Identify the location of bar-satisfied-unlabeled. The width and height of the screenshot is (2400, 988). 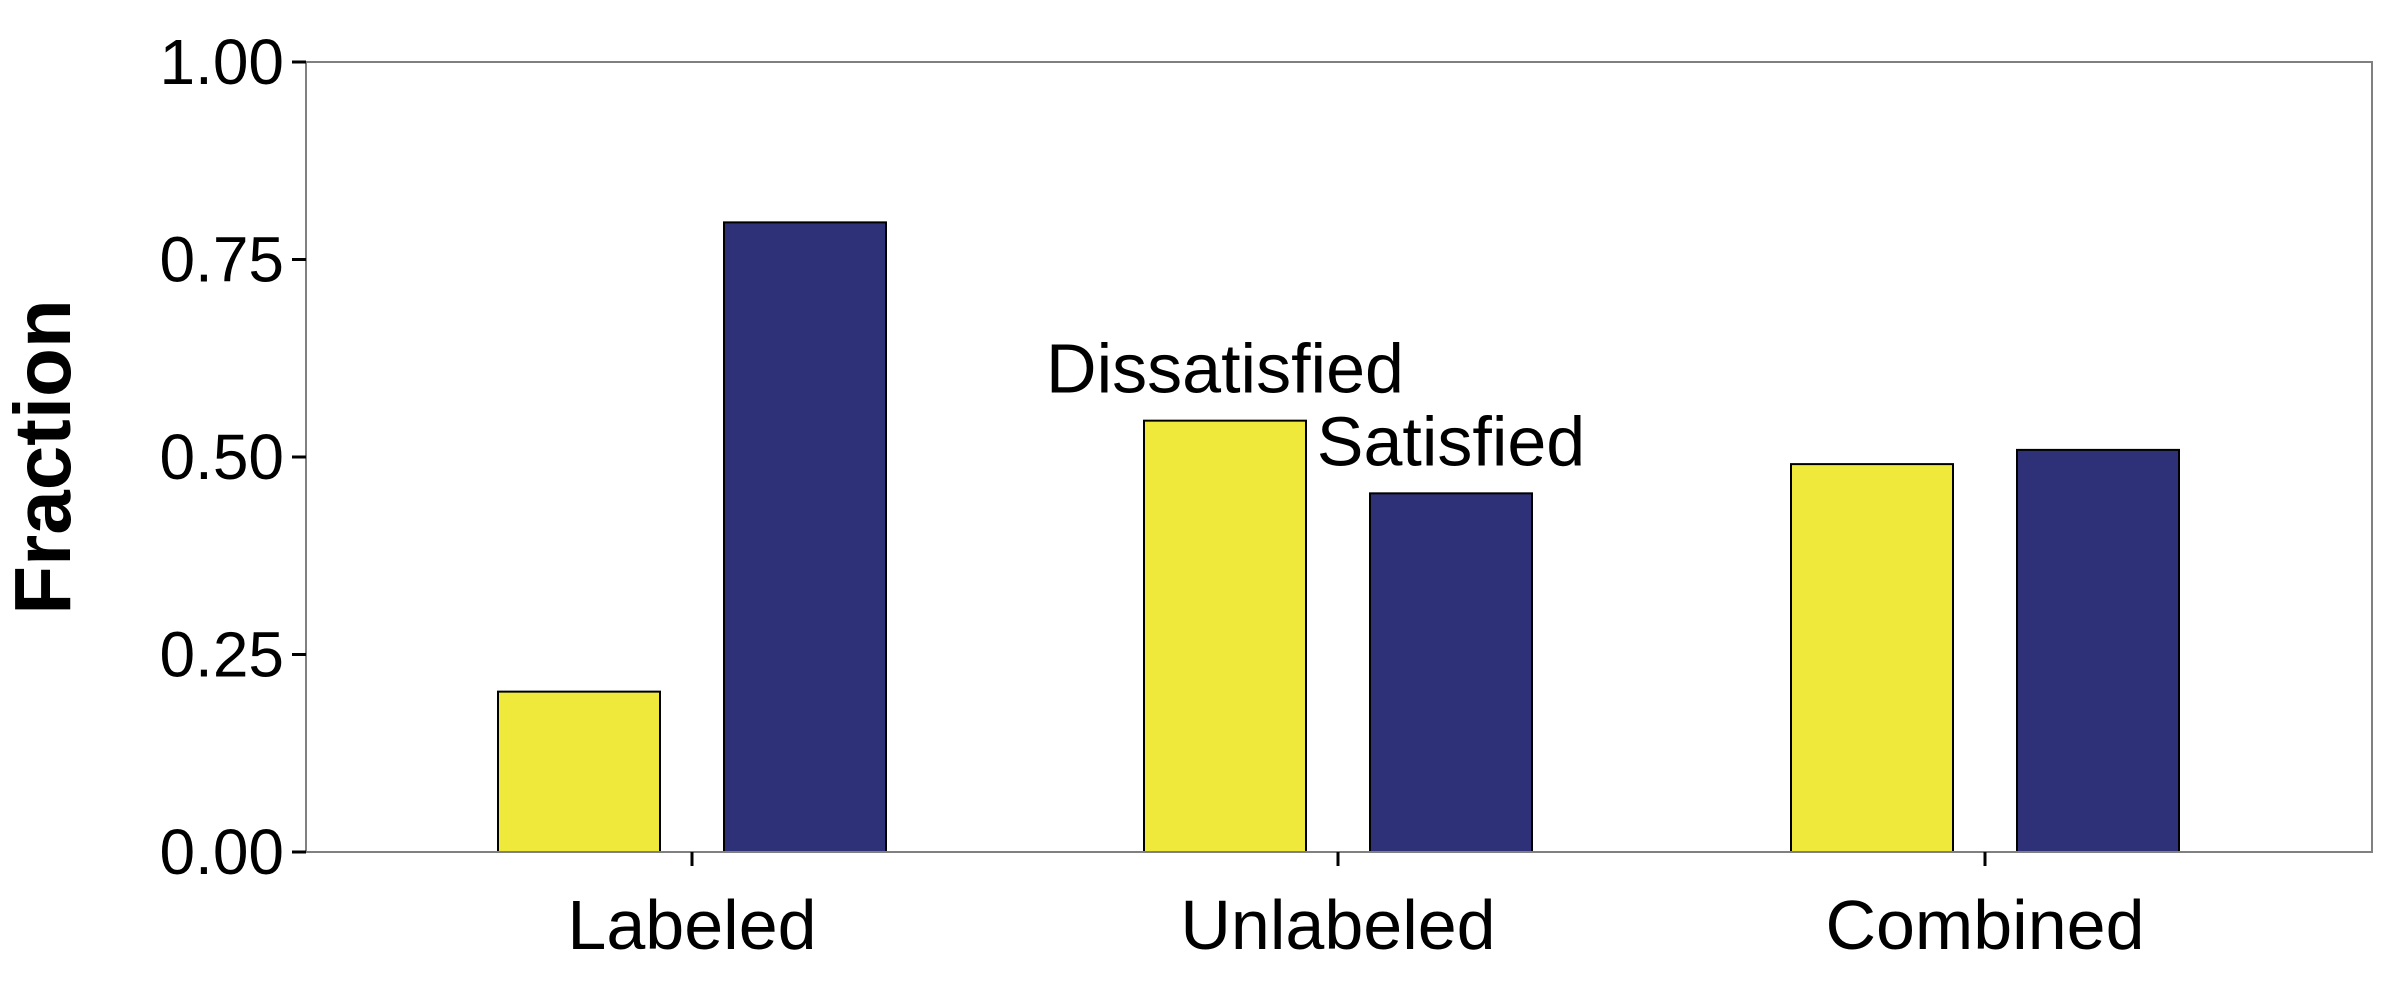
(1451, 672).